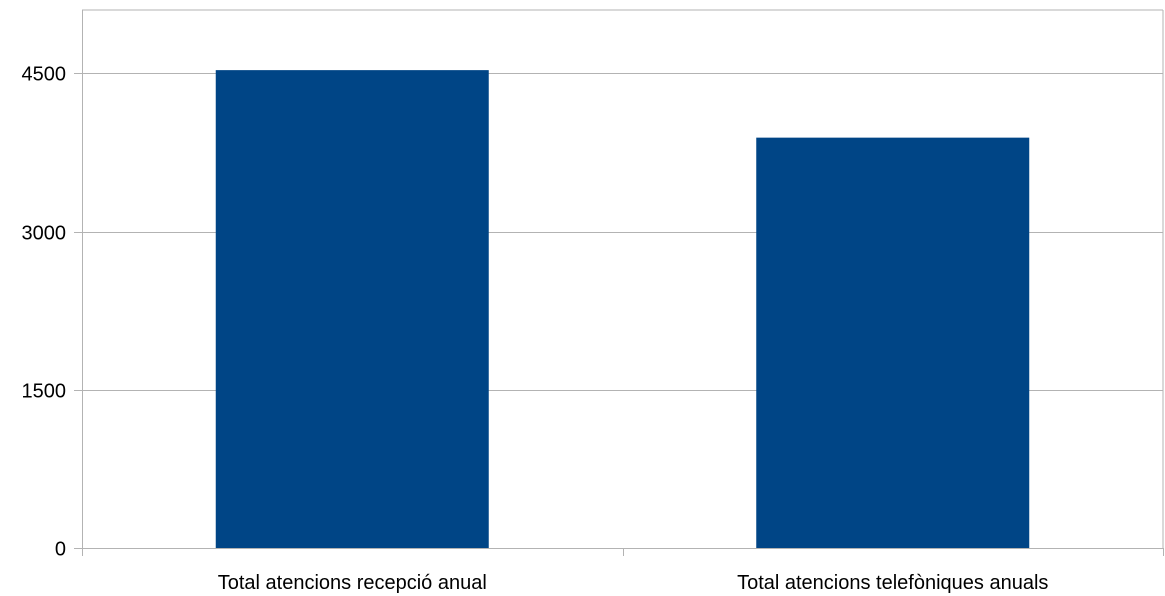 The height and width of the screenshot is (596, 1165). What do you see at coordinates (44, 234) in the screenshot?
I see `y-tick-label: 3000` at bounding box center [44, 234].